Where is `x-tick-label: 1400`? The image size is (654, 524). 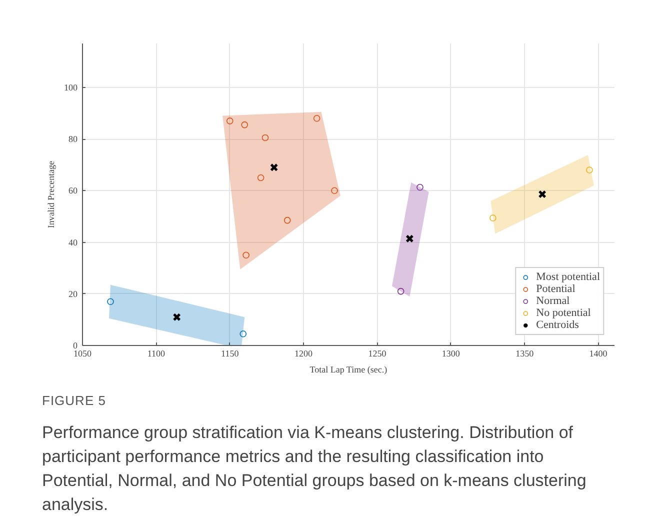 x-tick-label: 1400 is located at coordinates (598, 353).